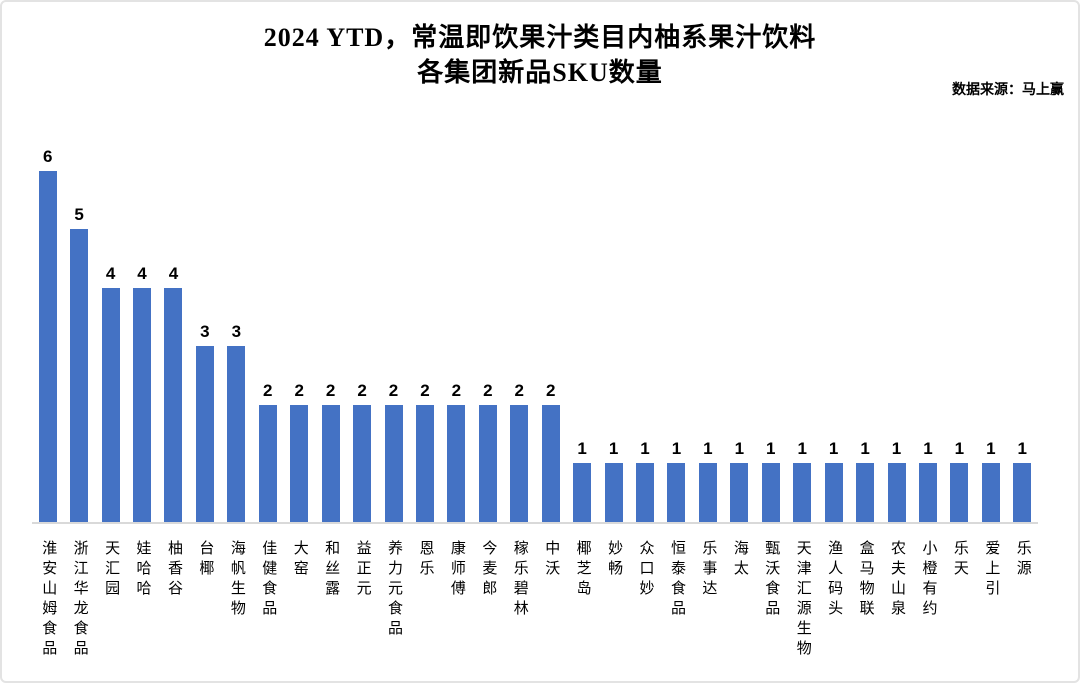 This screenshot has width=1080, height=683. What do you see at coordinates (487, 592) in the screenshot?
I see `category-label-cell: 今麦郎` at bounding box center [487, 592].